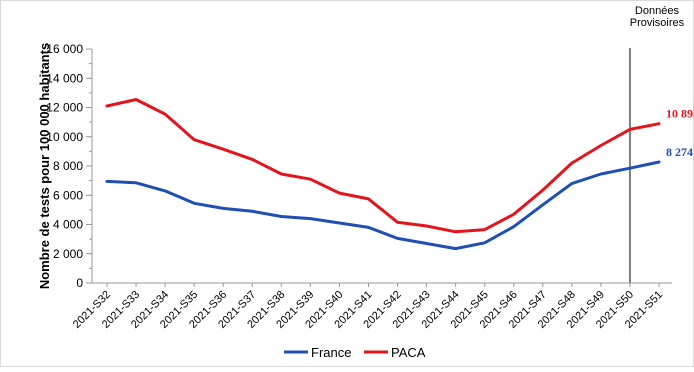 Image resolution: width=694 pixels, height=372 pixels. Describe the element at coordinates (355, 352) in the screenshot. I see `legend: France PACA` at that location.